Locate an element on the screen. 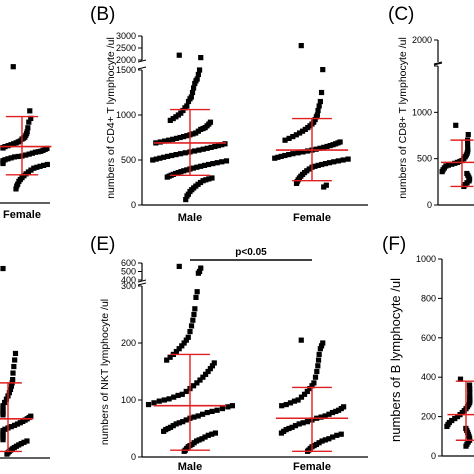 Image resolution: width=474 pixels, height=474 pixels. panel-letter: (E) is located at coordinates (102, 244).